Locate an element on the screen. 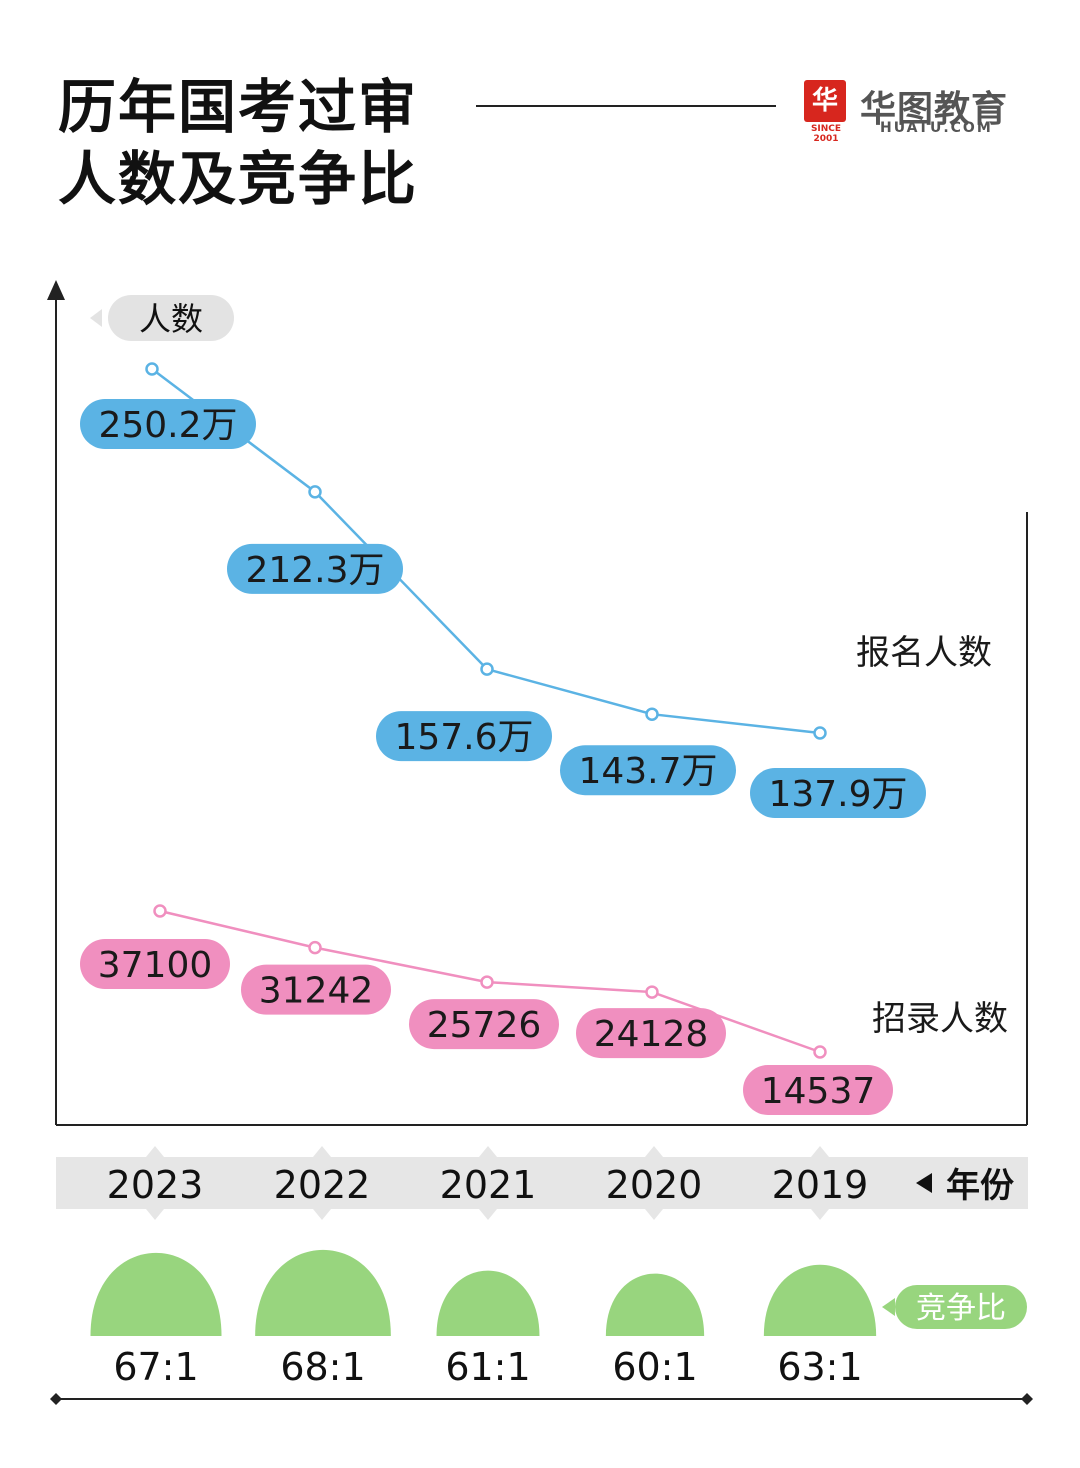 This screenshot has width=1080, height=1468. ratio-tag-pointer-icon is located at coordinates (888, 1307).